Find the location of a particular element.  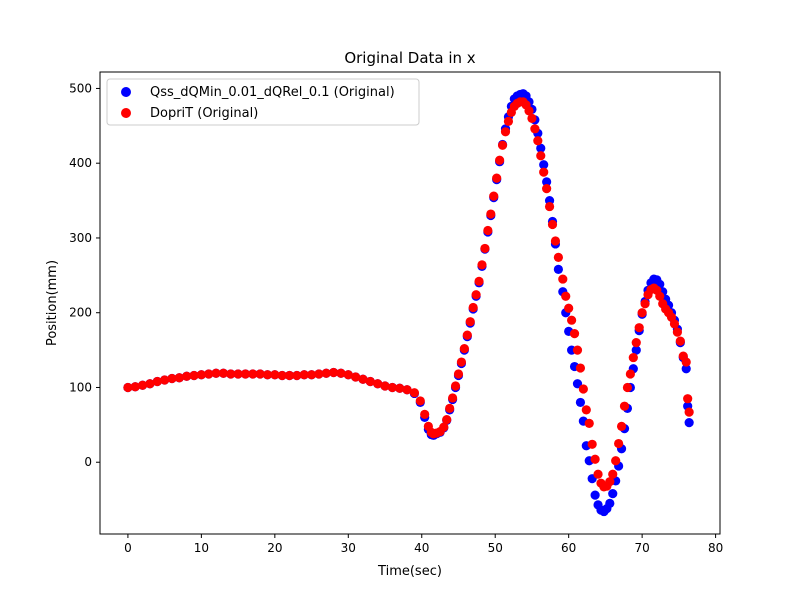

y-tick-label: 200 is located at coordinates (80, 313).